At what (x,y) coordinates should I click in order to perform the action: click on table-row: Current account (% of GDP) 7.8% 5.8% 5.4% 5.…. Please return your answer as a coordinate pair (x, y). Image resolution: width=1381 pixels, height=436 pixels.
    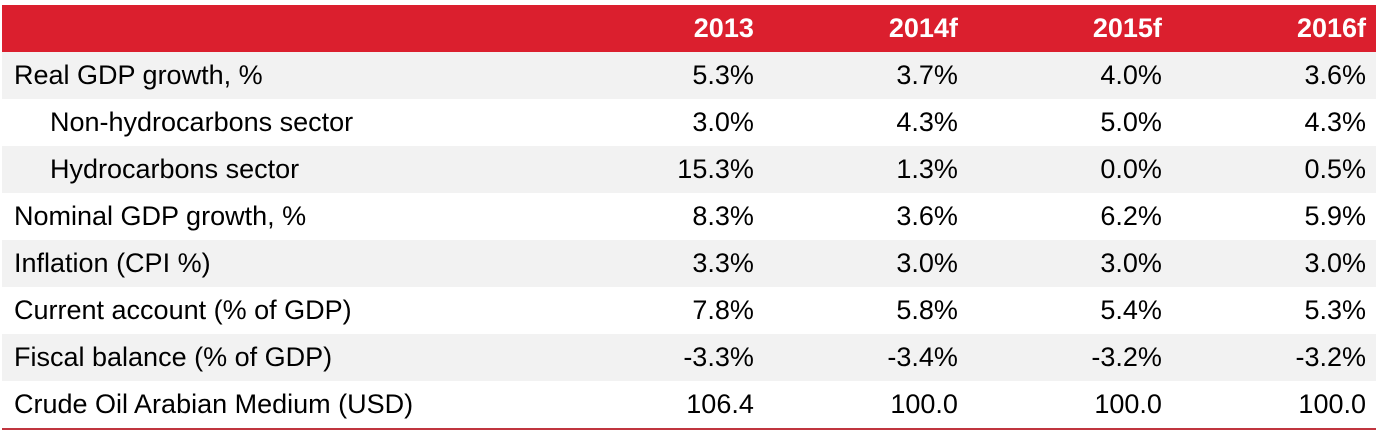
    Looking at the image, I should click on (689, 310).